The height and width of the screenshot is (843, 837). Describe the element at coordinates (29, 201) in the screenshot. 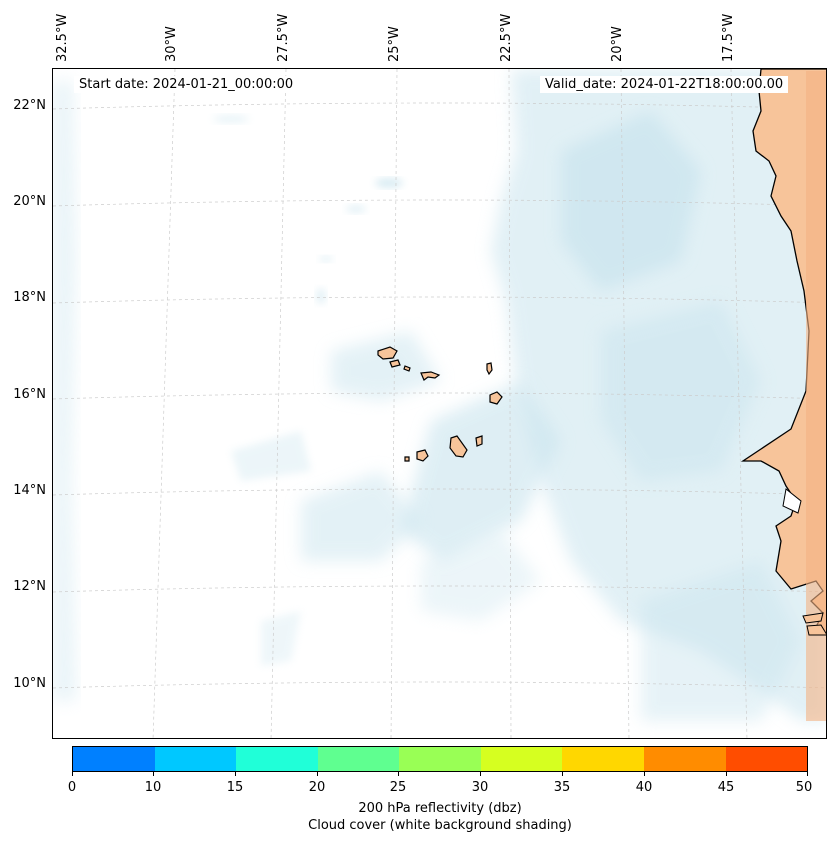

I see `lat-label-20n: 20°N` at that location.